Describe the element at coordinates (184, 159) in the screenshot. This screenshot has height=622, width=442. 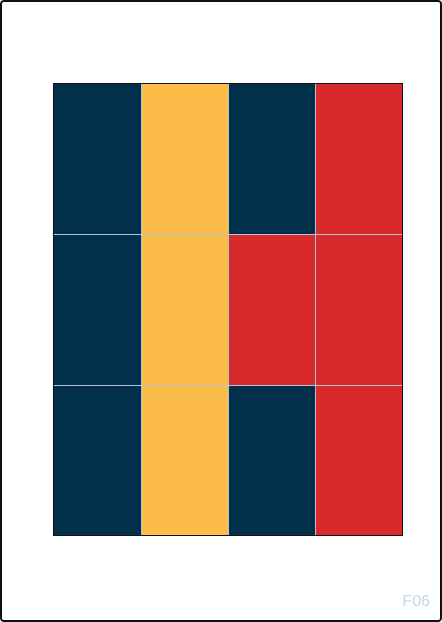
I see `grid-cell-r1-c2` at that location.